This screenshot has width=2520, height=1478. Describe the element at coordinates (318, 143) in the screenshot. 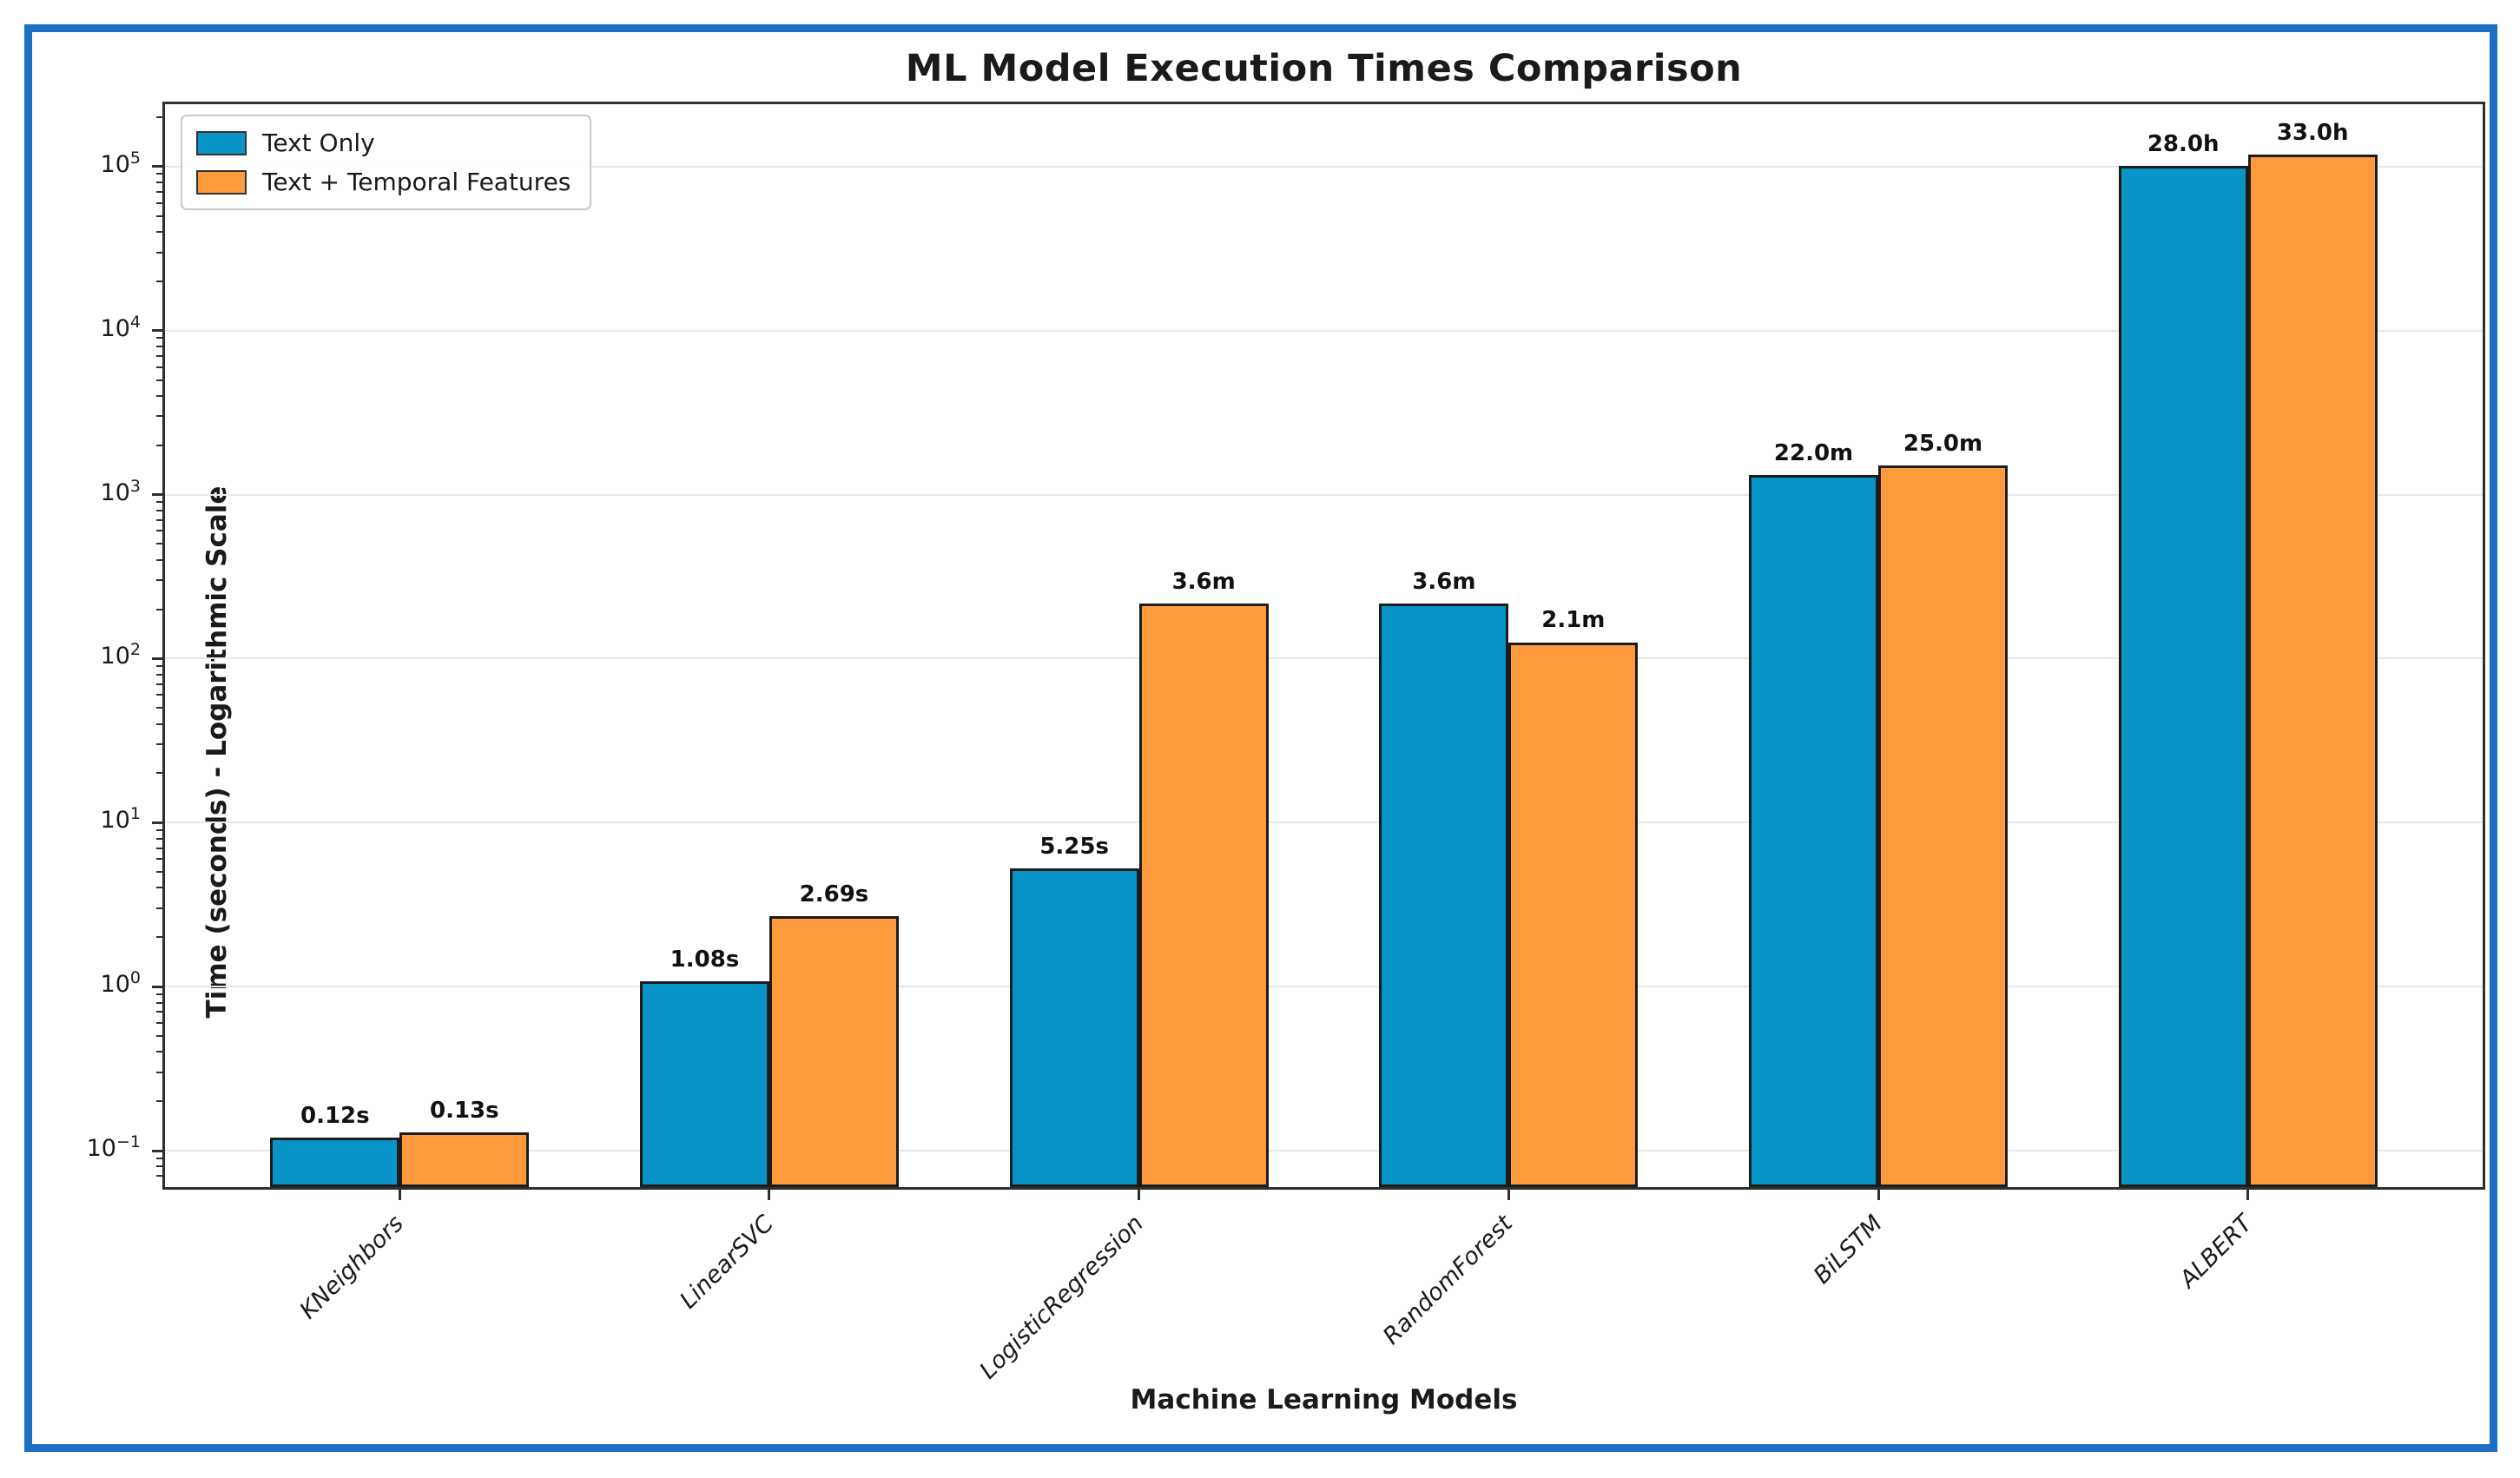

I see `legend-label-text-only: Text Only` at that location.